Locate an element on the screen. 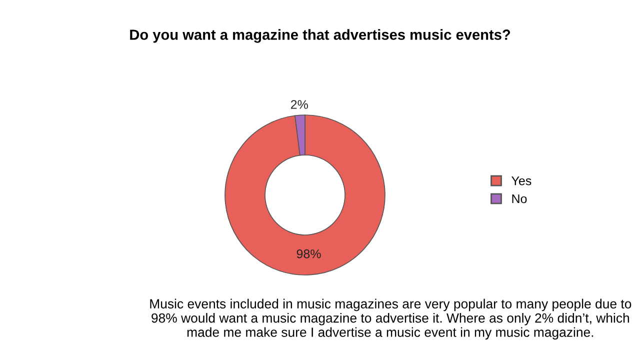 Image resolution: width=640 pixels, height=360 pixels. donut-slice is located at coordinates (305, 195).